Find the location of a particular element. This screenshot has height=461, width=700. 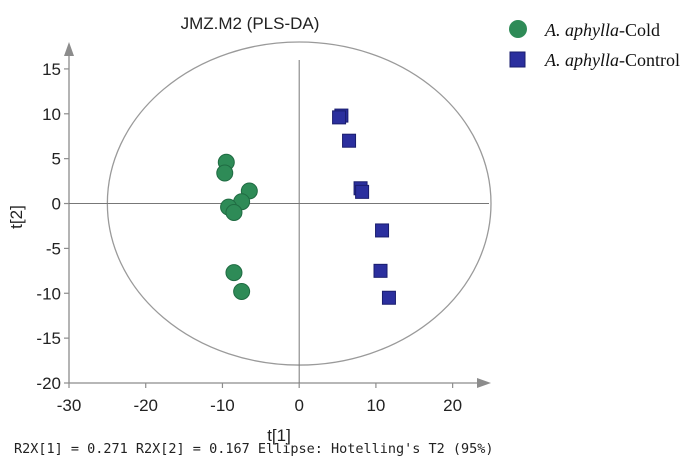

x-tick-label: -20 is located at coordinates (145, 405).